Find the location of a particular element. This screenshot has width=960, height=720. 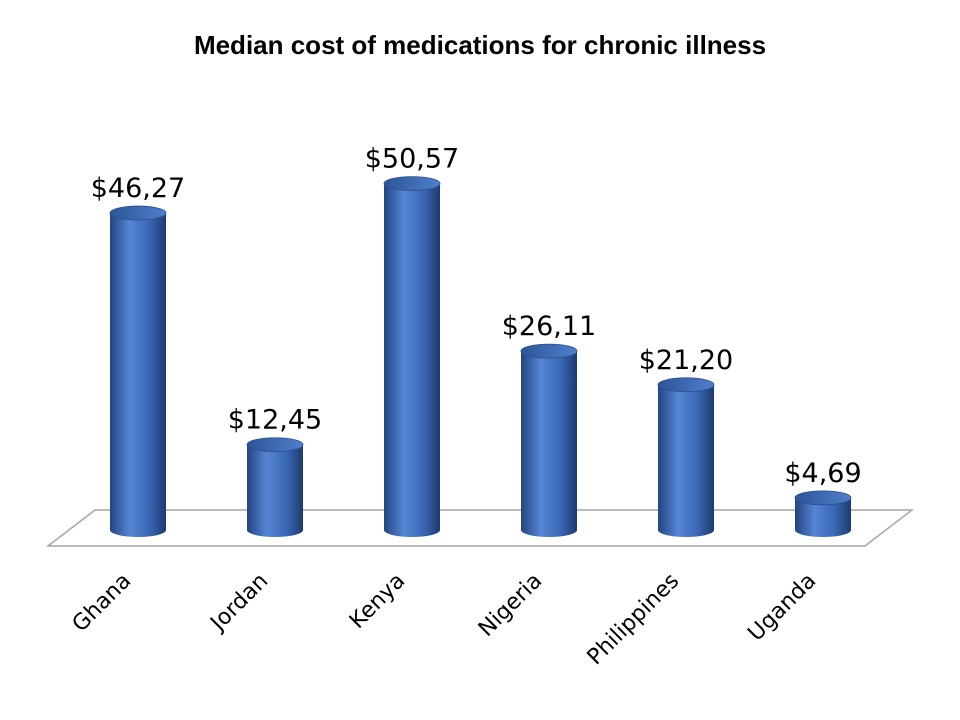

bar-ghana is located at coordinates (138, 371).